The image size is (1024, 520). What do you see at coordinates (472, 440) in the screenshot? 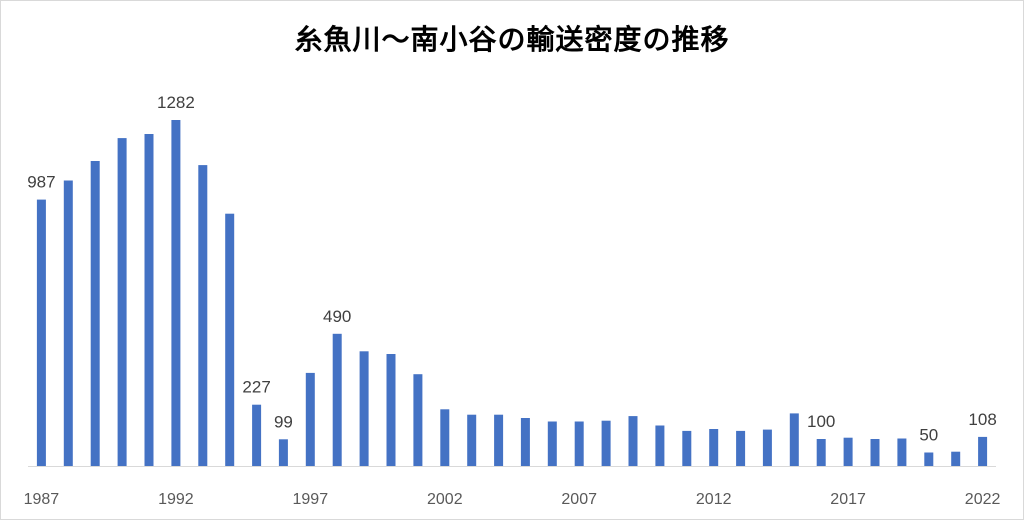
I see `bar-2003` at bounding box center [472, 440].